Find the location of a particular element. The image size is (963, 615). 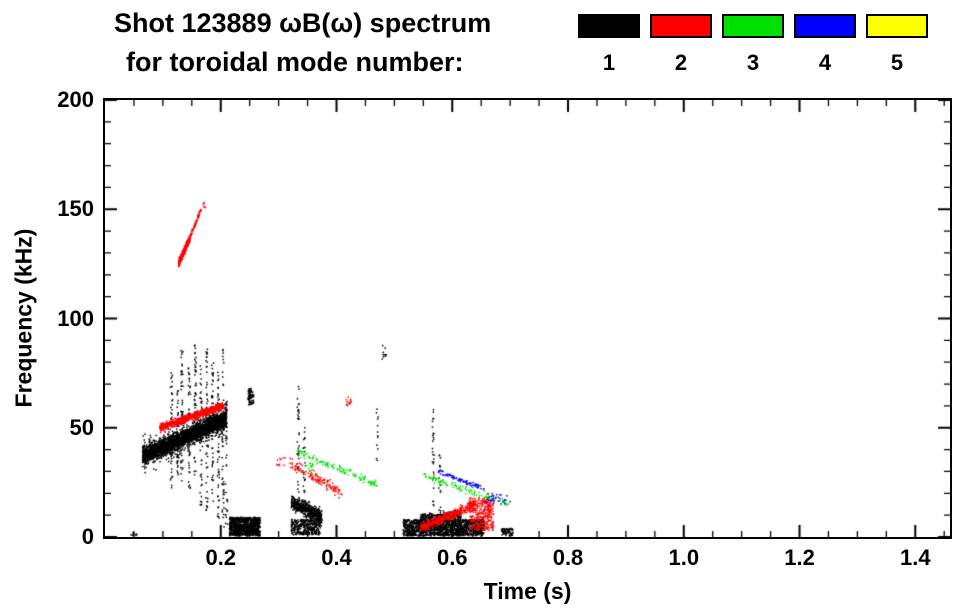

x-tick-label: 0.2 is located at coordinates (221, 557).